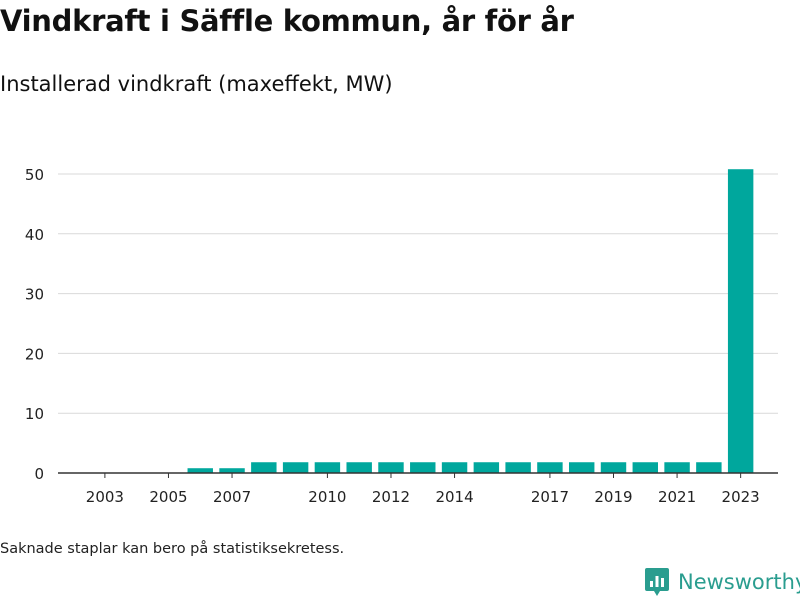 The image size is (800, 600). What do you see at coordinates (359, 467) in the screenshot?
I see `bar-2011` at bounding box center [359, 467].